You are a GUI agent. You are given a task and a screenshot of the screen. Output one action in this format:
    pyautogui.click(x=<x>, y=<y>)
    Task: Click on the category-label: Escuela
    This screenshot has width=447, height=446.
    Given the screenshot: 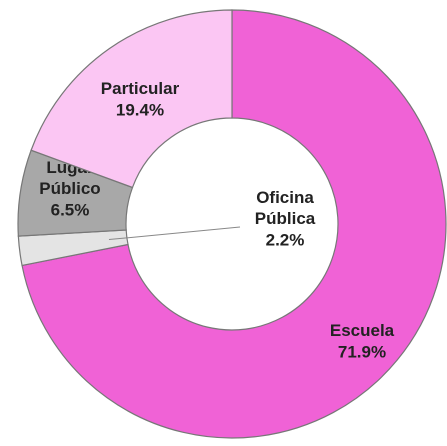 What is the action you would take?
    pyautogui.click(x=362, y=330)
    